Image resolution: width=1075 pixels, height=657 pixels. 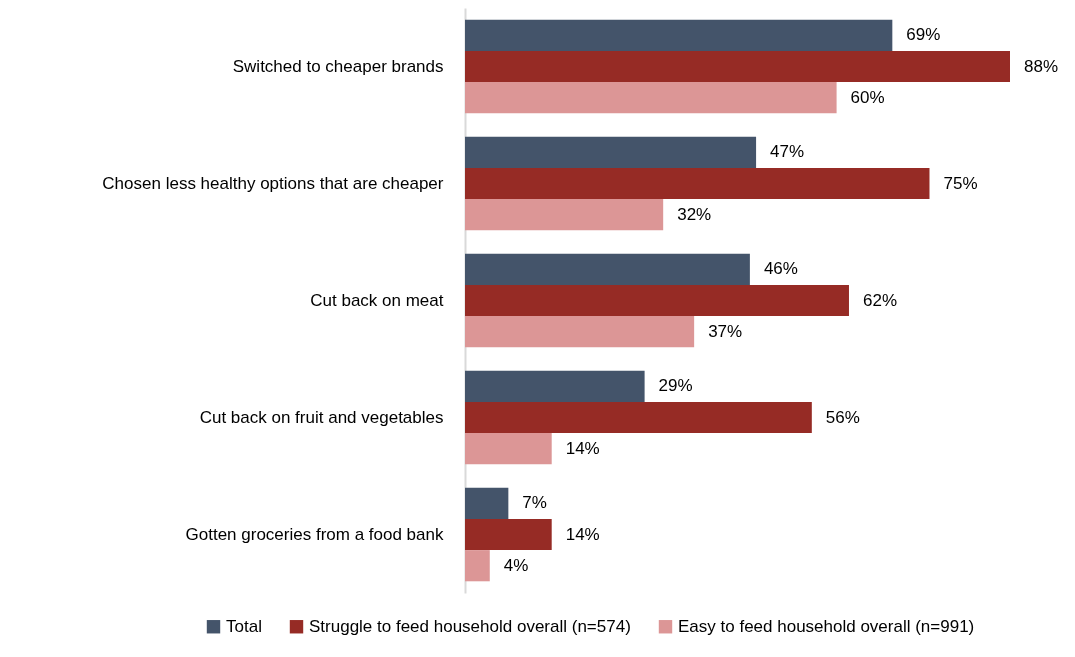 I want to click on y-tick-label: Gotten groceries from a food bank, so click(x=314, y=534).